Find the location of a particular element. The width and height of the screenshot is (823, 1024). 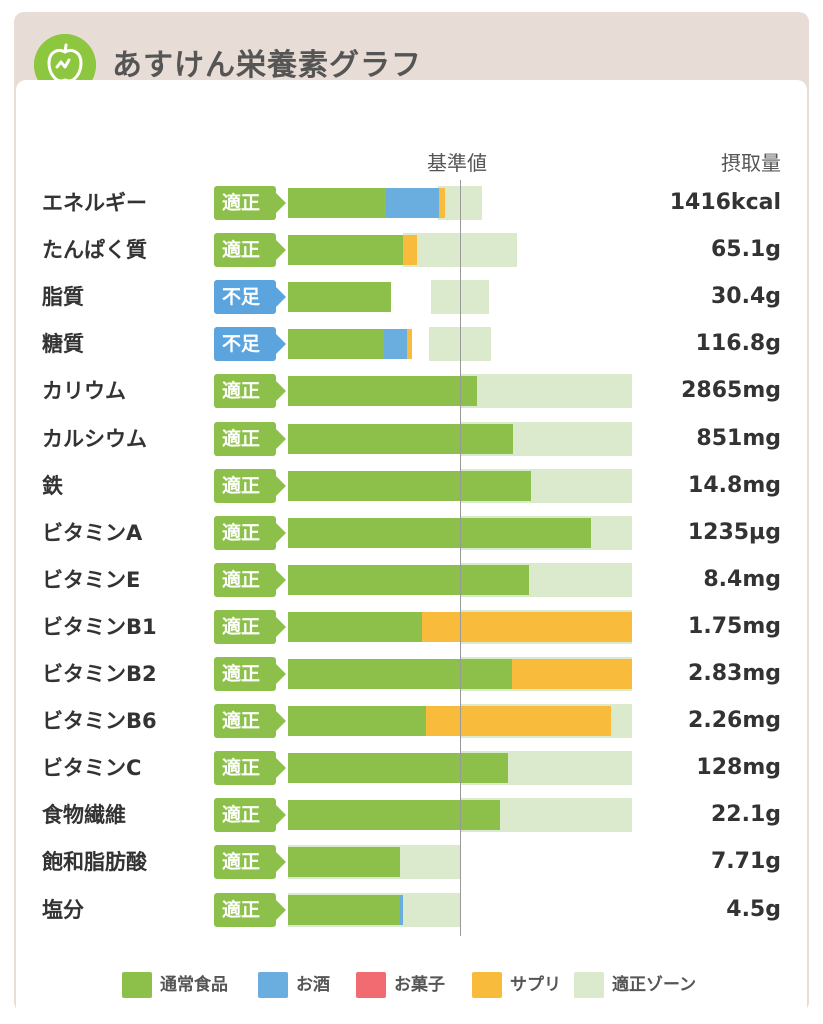

page-title: あすけん栄養素グラフ is located at coordinates (267, 65).